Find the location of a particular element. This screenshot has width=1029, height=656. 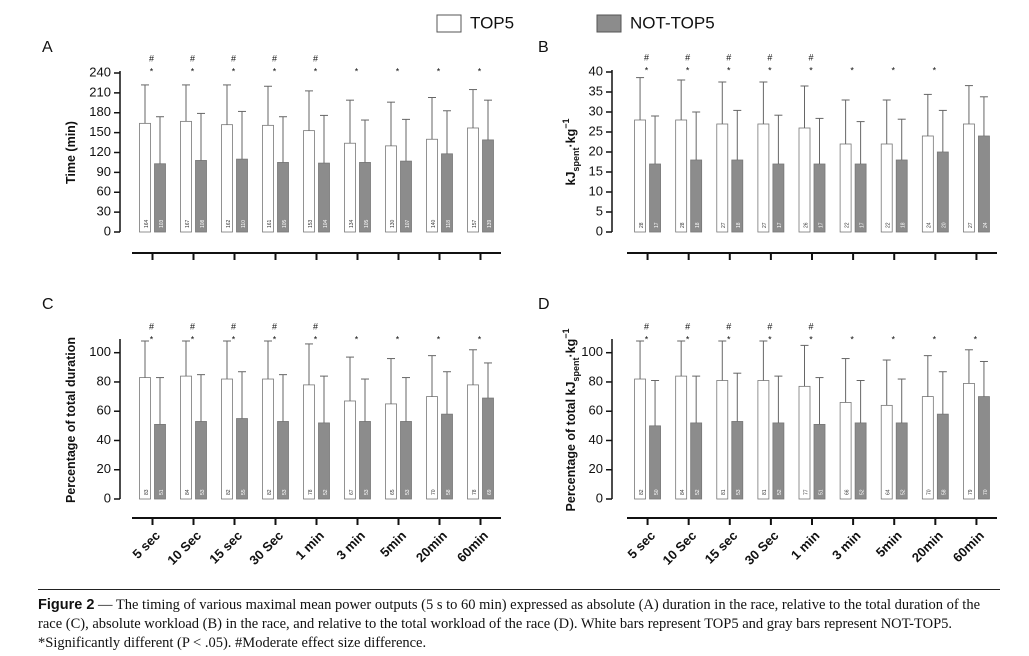

bar-value-label: 167 is located at coordinates (188, 223).